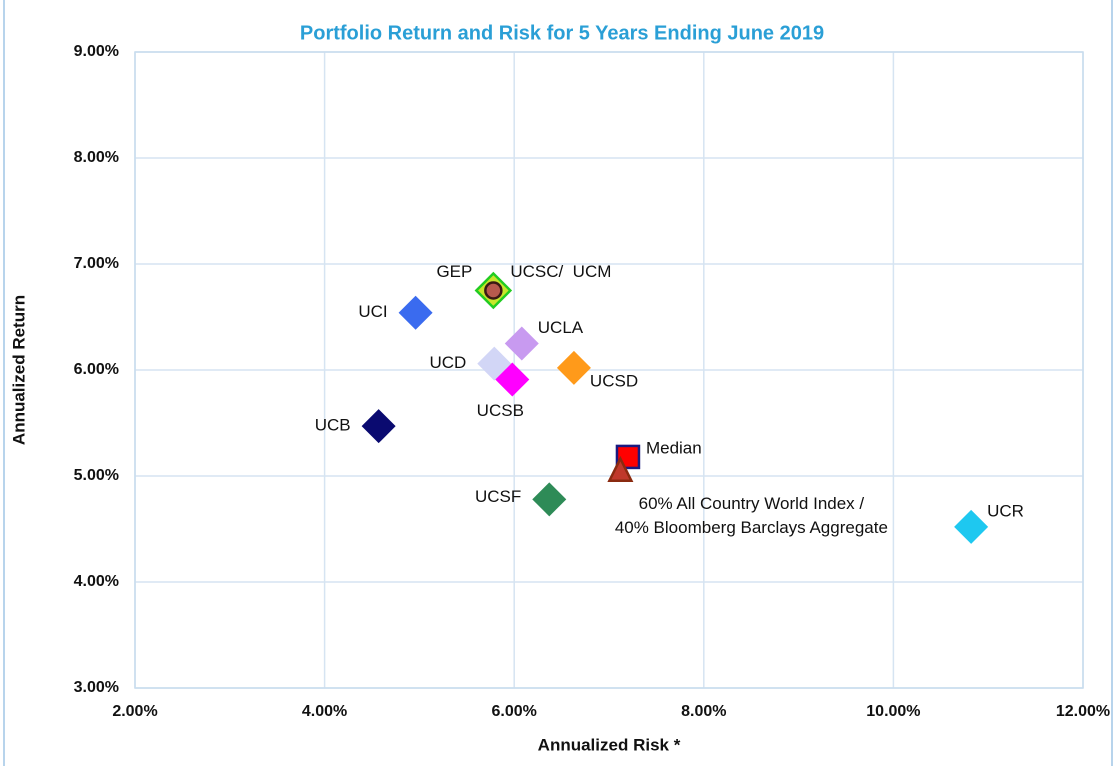  Describe the element at coordinates (96, 263) in the screenshot. I see `y-tick-label: 7.00%` at that location.